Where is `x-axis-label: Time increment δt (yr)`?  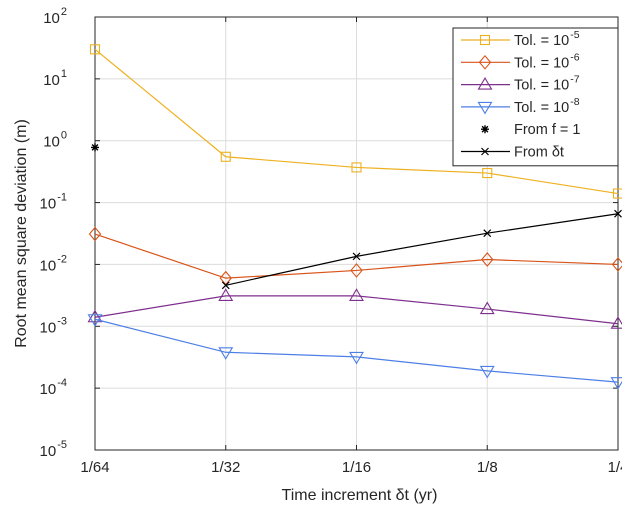
x-axis-label: Time increment δt (yr) is located at coordinates (360, 495).